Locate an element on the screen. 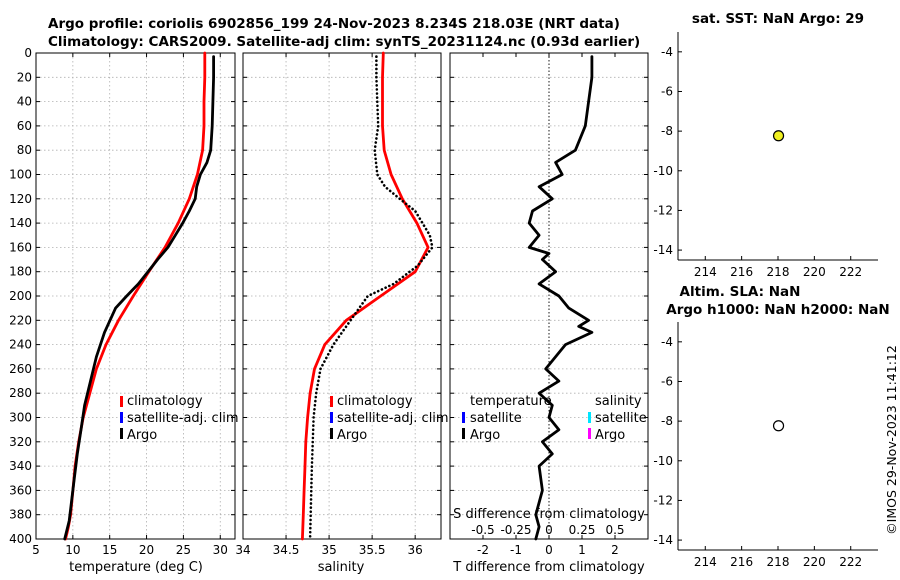 The image size is (900, 580). x-tick-label: 15 is located at coordinates (109, 550).